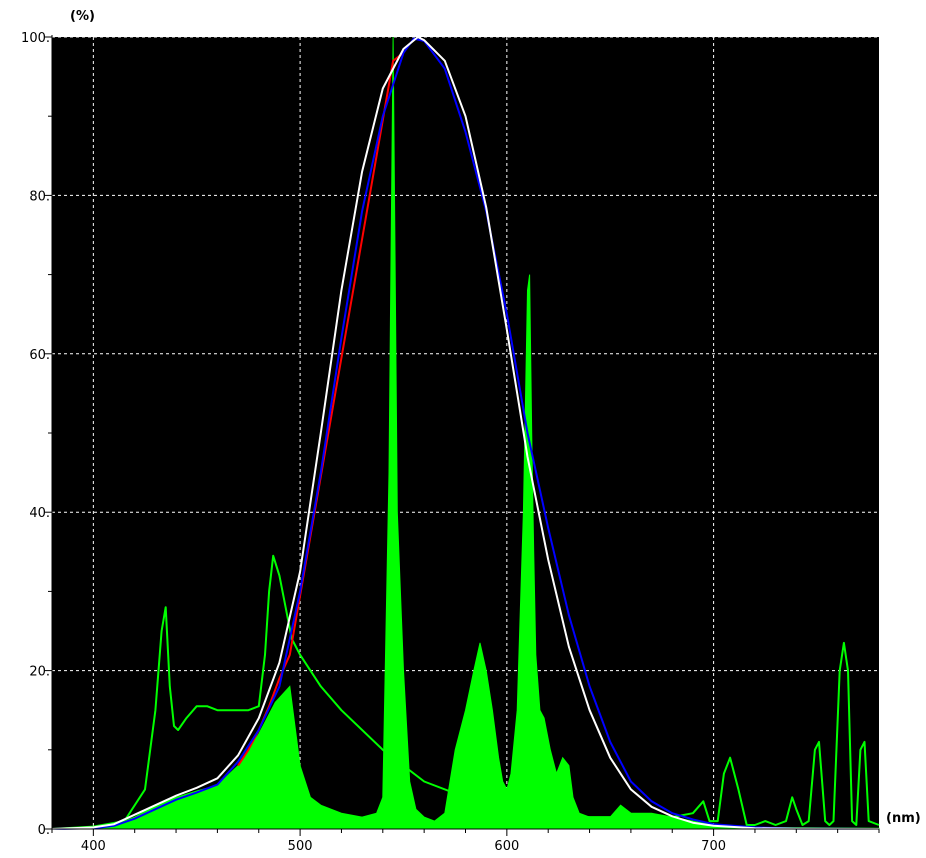 The height and width of the screenshot is (858, 926). I want to click on y-tick-label: 40., so click(39, 513).